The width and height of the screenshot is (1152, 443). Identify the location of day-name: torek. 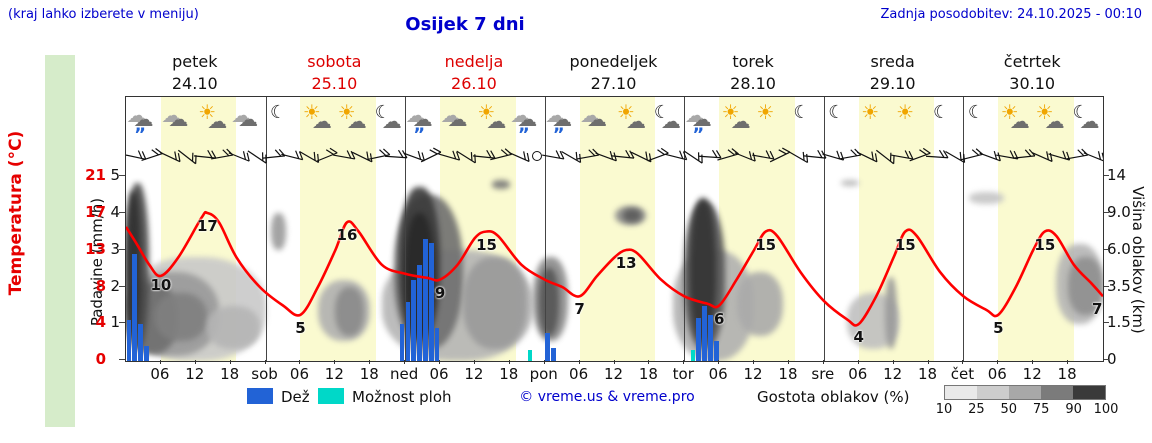
(753, 61).